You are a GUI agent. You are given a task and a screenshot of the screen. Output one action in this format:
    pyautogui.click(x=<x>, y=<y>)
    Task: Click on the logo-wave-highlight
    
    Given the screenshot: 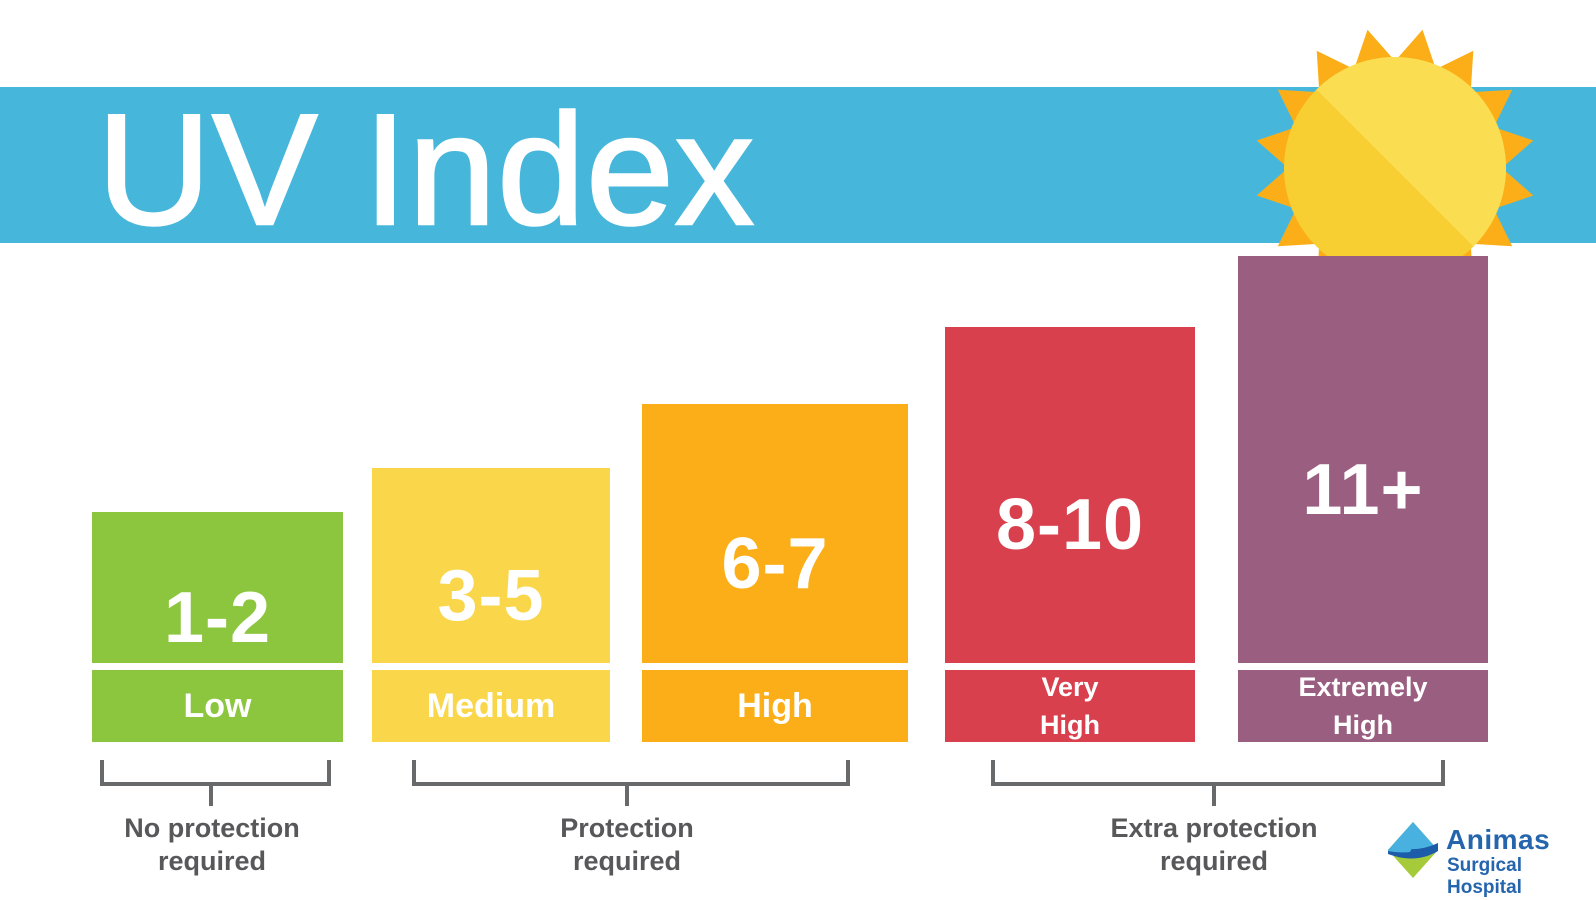 What is the action you would take?
    pyautogui.click(x=1400, y=850)
    